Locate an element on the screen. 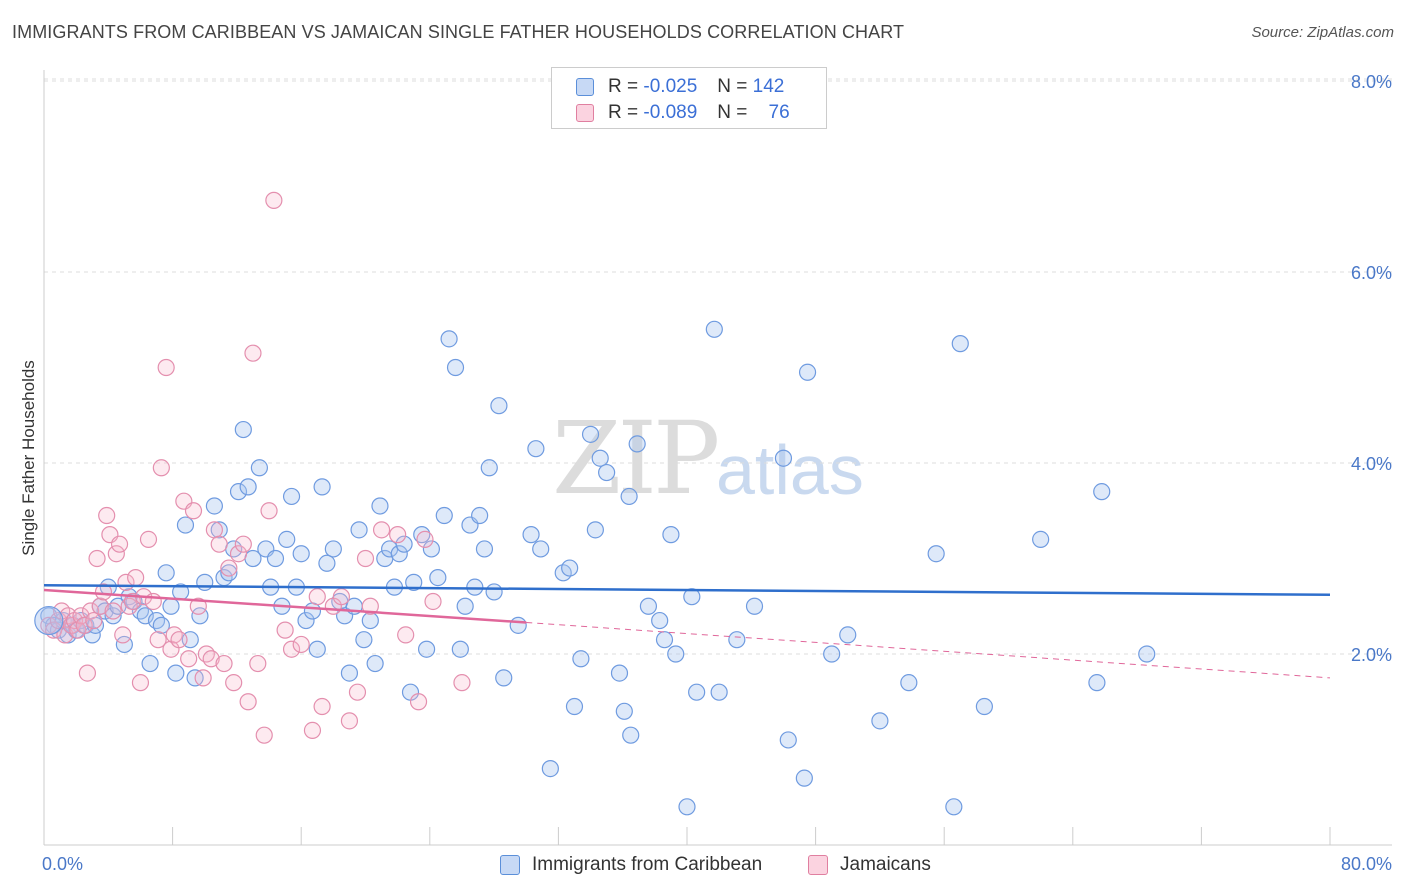 The width and height of the screenshot is (1406, 892). legend-r-label: R = is located at coordinates (623, 86).